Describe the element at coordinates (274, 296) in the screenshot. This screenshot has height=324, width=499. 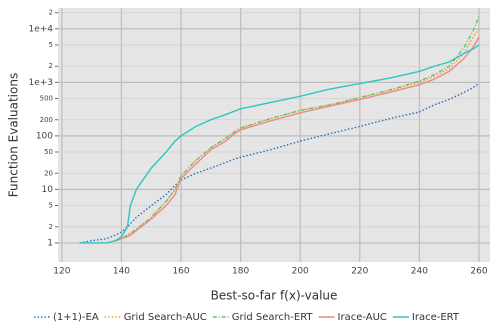
I see `x-axis-title: Best-so-far f(x)-value` at that location.